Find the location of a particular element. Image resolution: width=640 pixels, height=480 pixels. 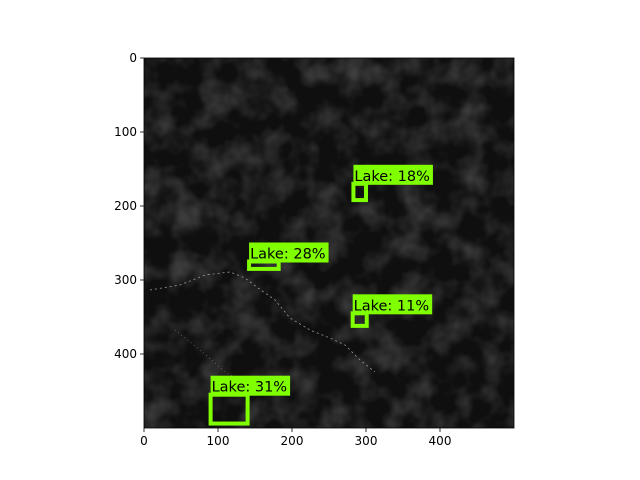

detection: Lake: 31% is located at coordinates (249, 400).